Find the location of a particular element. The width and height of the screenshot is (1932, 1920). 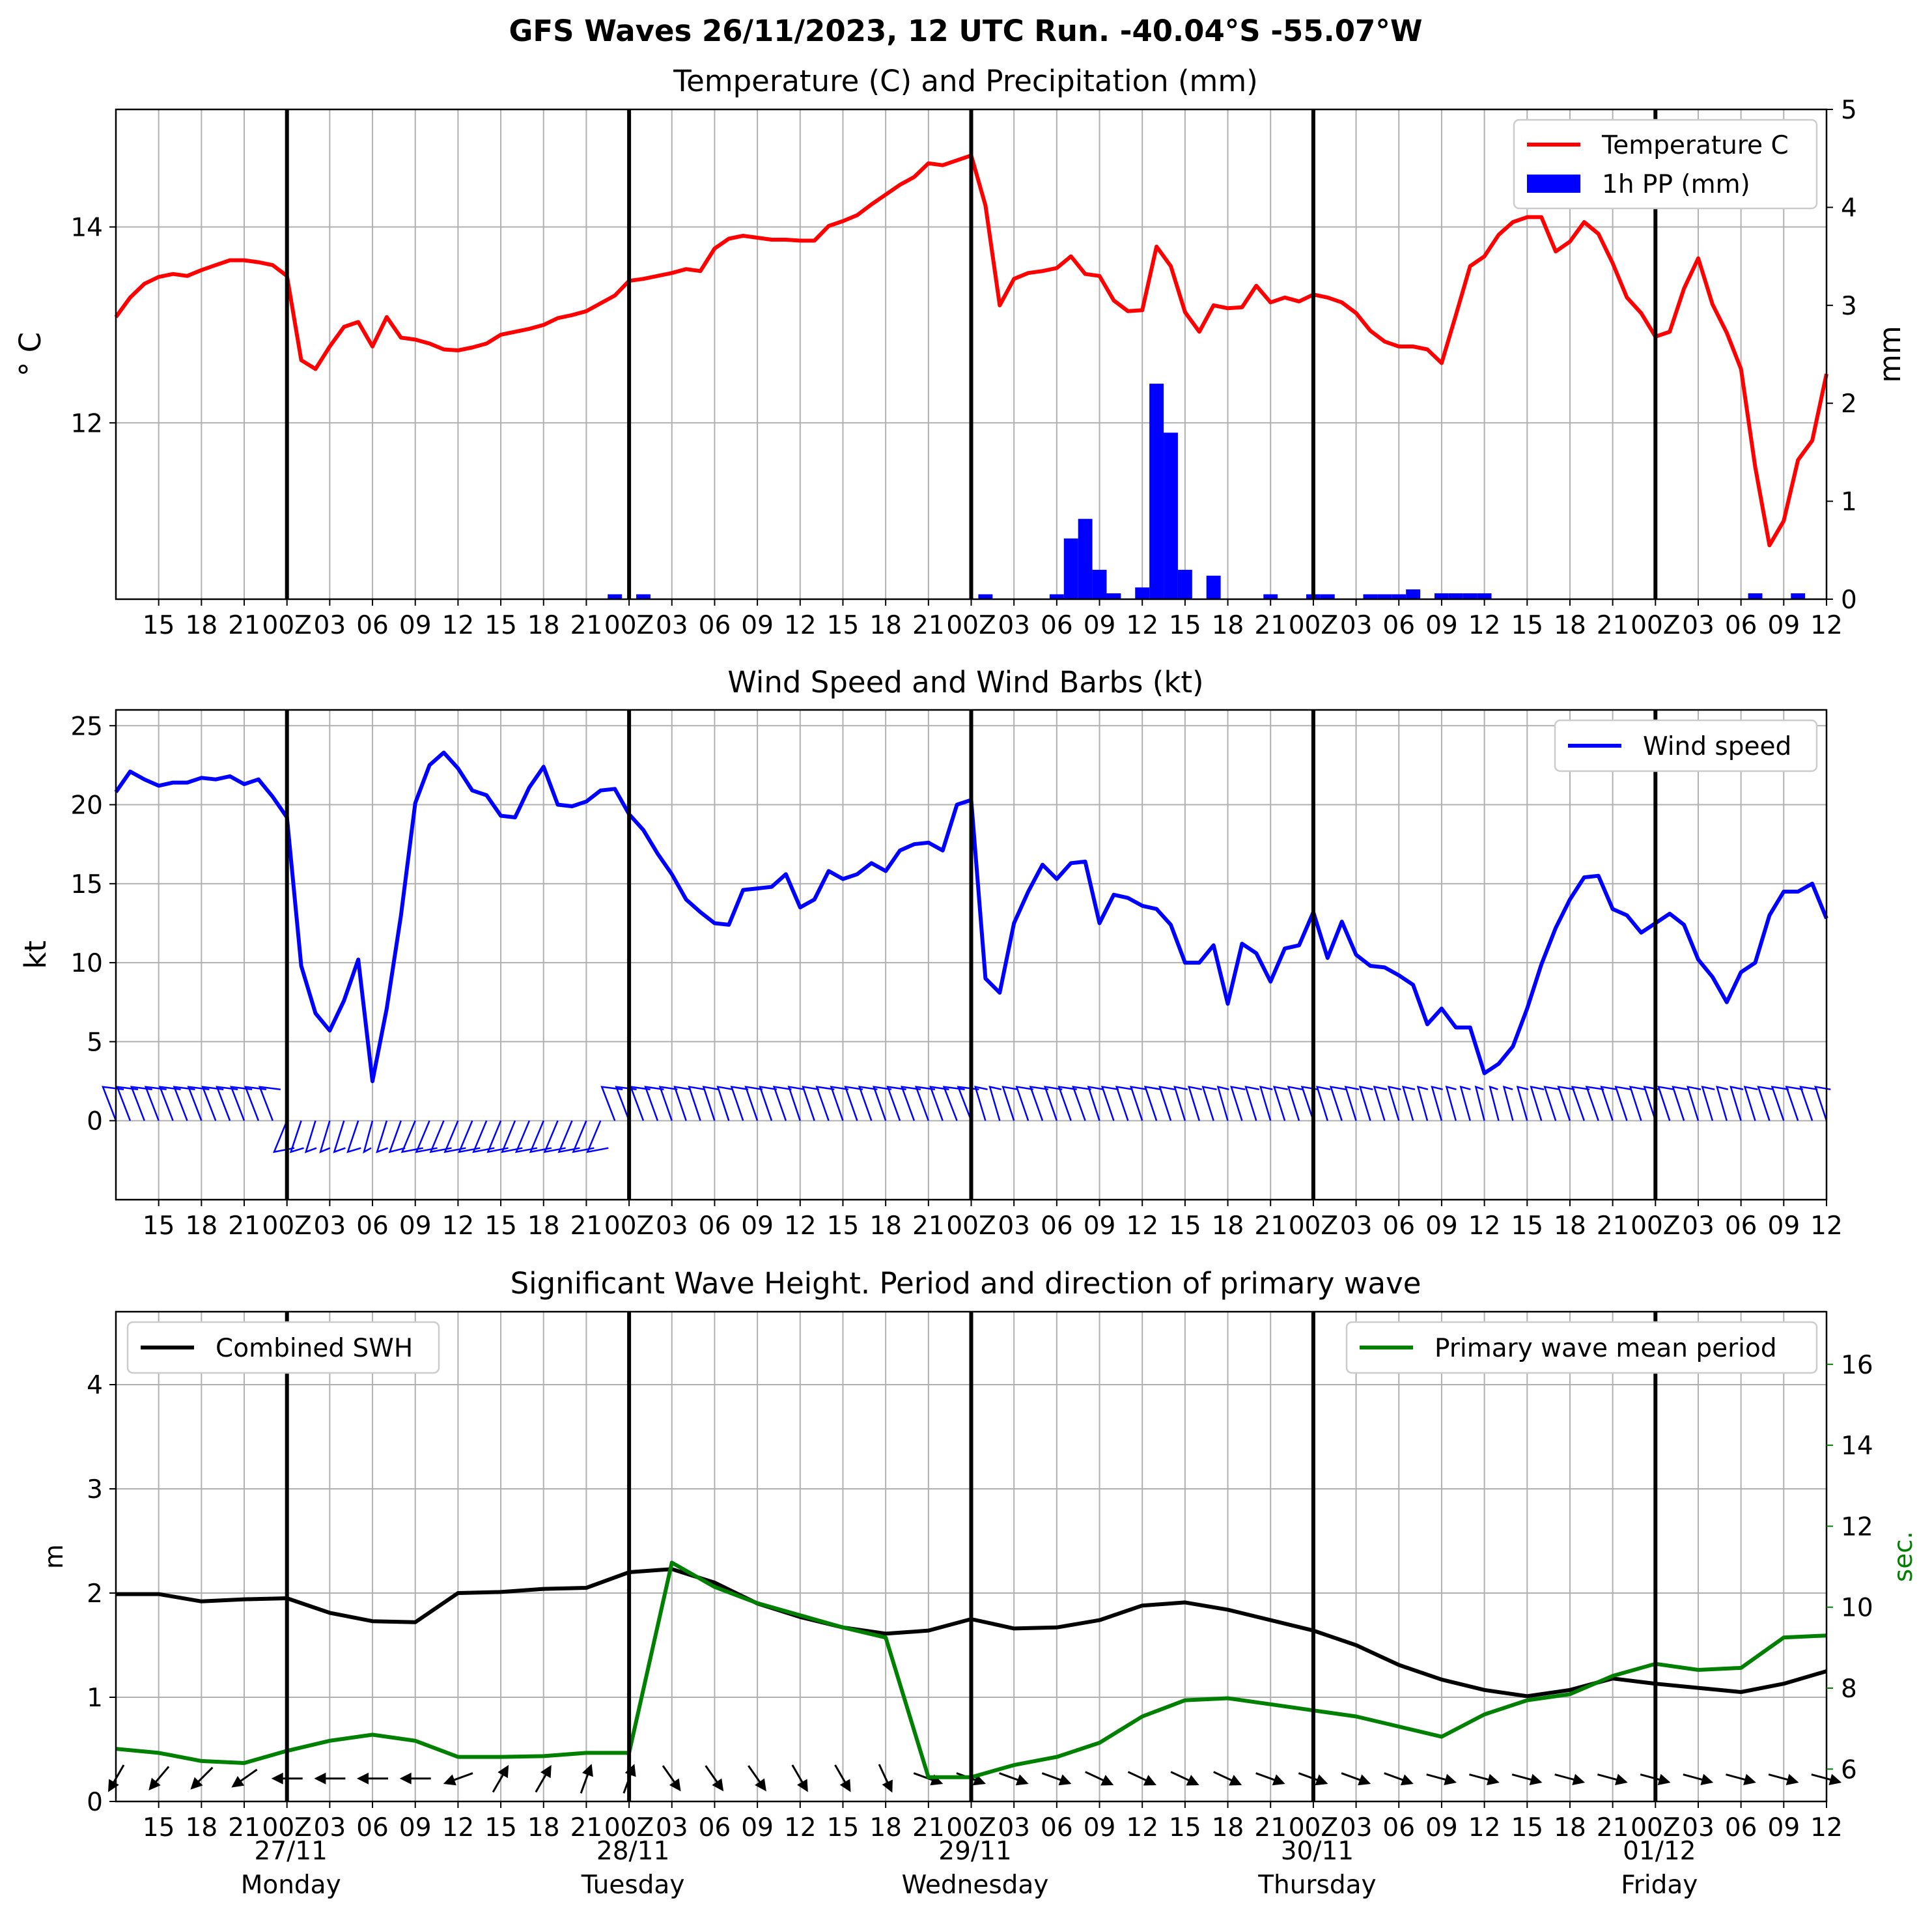

legend-precipitation-label: 1h PP (mm) is located at coordinates (1676, 185).